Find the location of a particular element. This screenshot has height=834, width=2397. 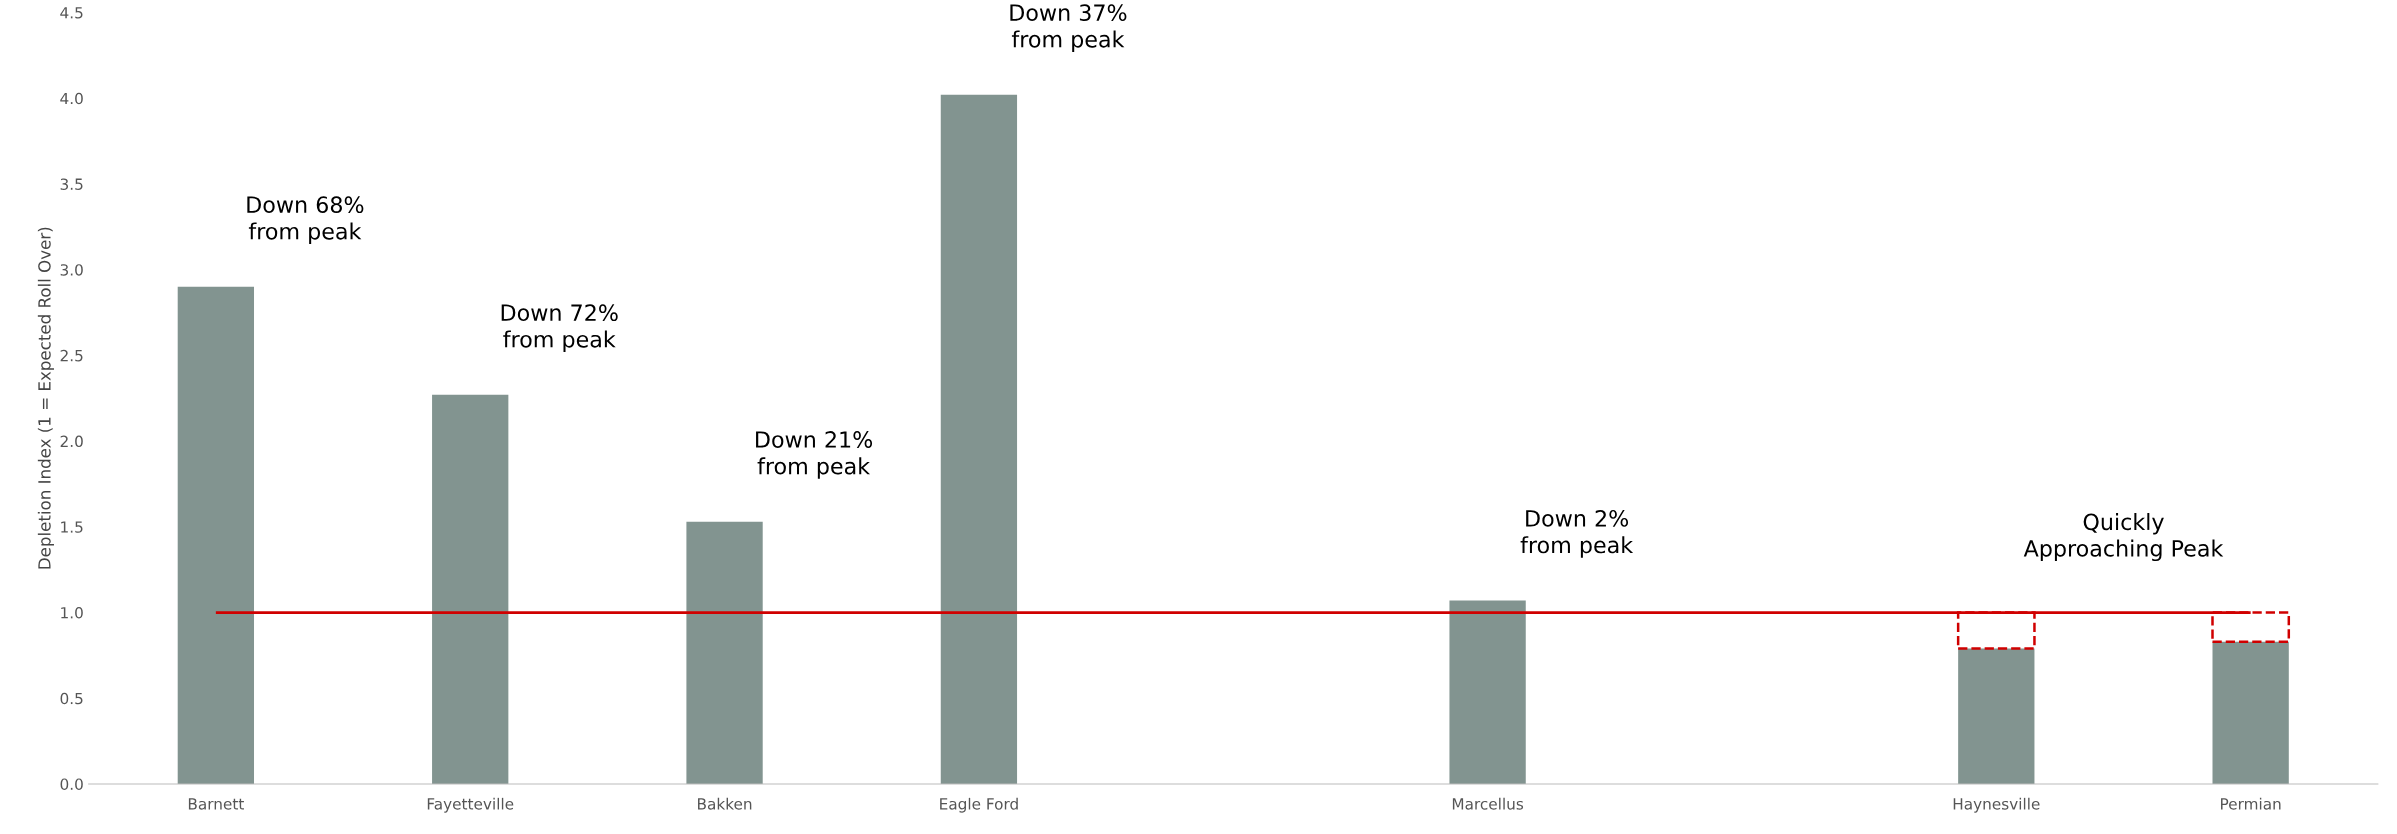

x-tick-label: Barnett is located at coordinates (216, 804).